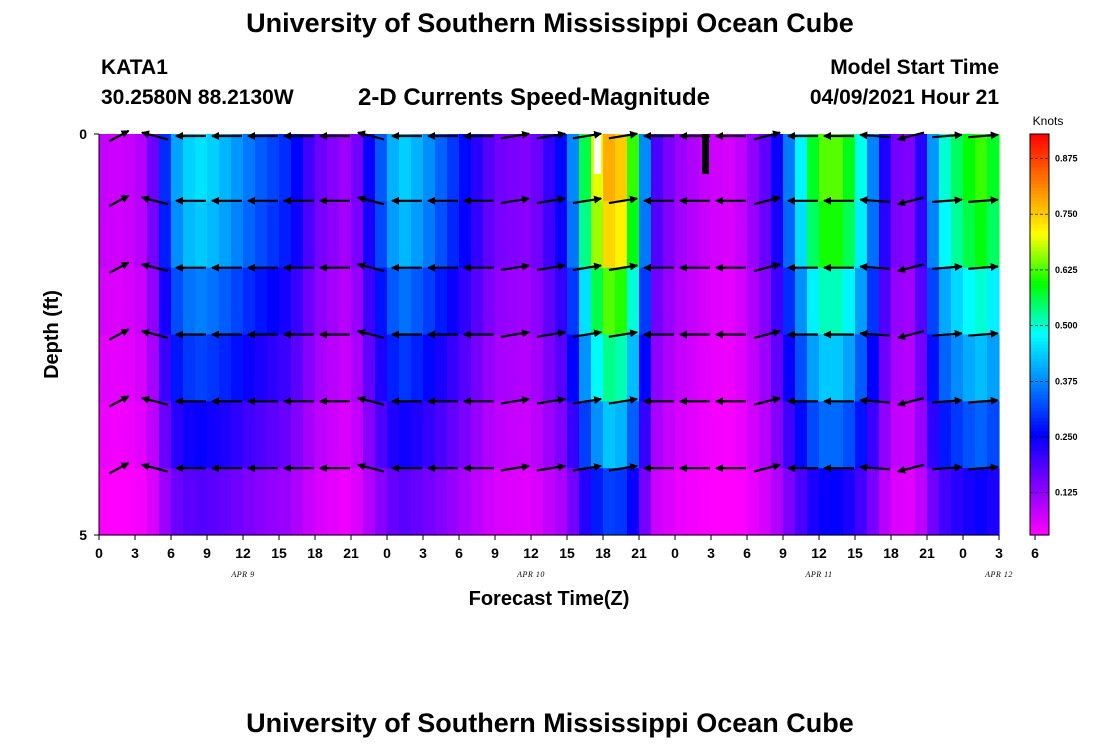 The height and width of the screenshot is (750, 1100). What do you see at coordinates (1066, 437) in the screenshot?
I see `colorbar-tick-label: 0.250` at bounding box center [1066, 437].